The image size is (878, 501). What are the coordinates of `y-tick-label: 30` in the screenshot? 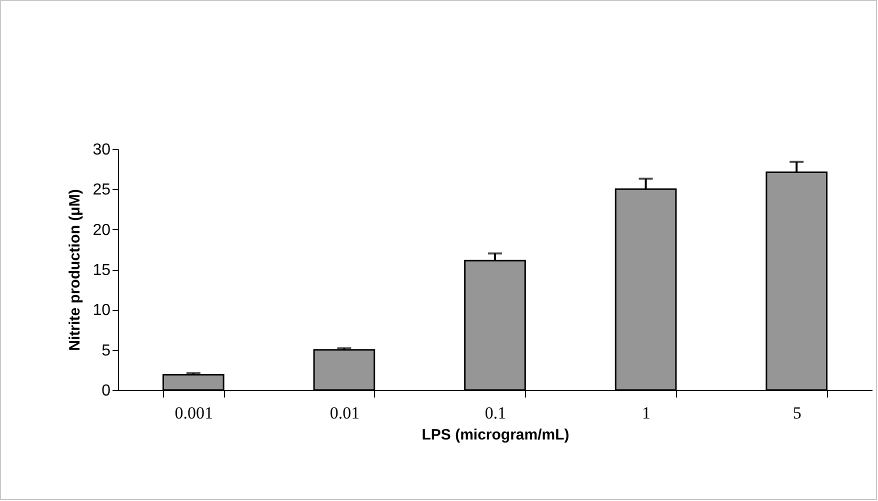 It's located at (101, 150).